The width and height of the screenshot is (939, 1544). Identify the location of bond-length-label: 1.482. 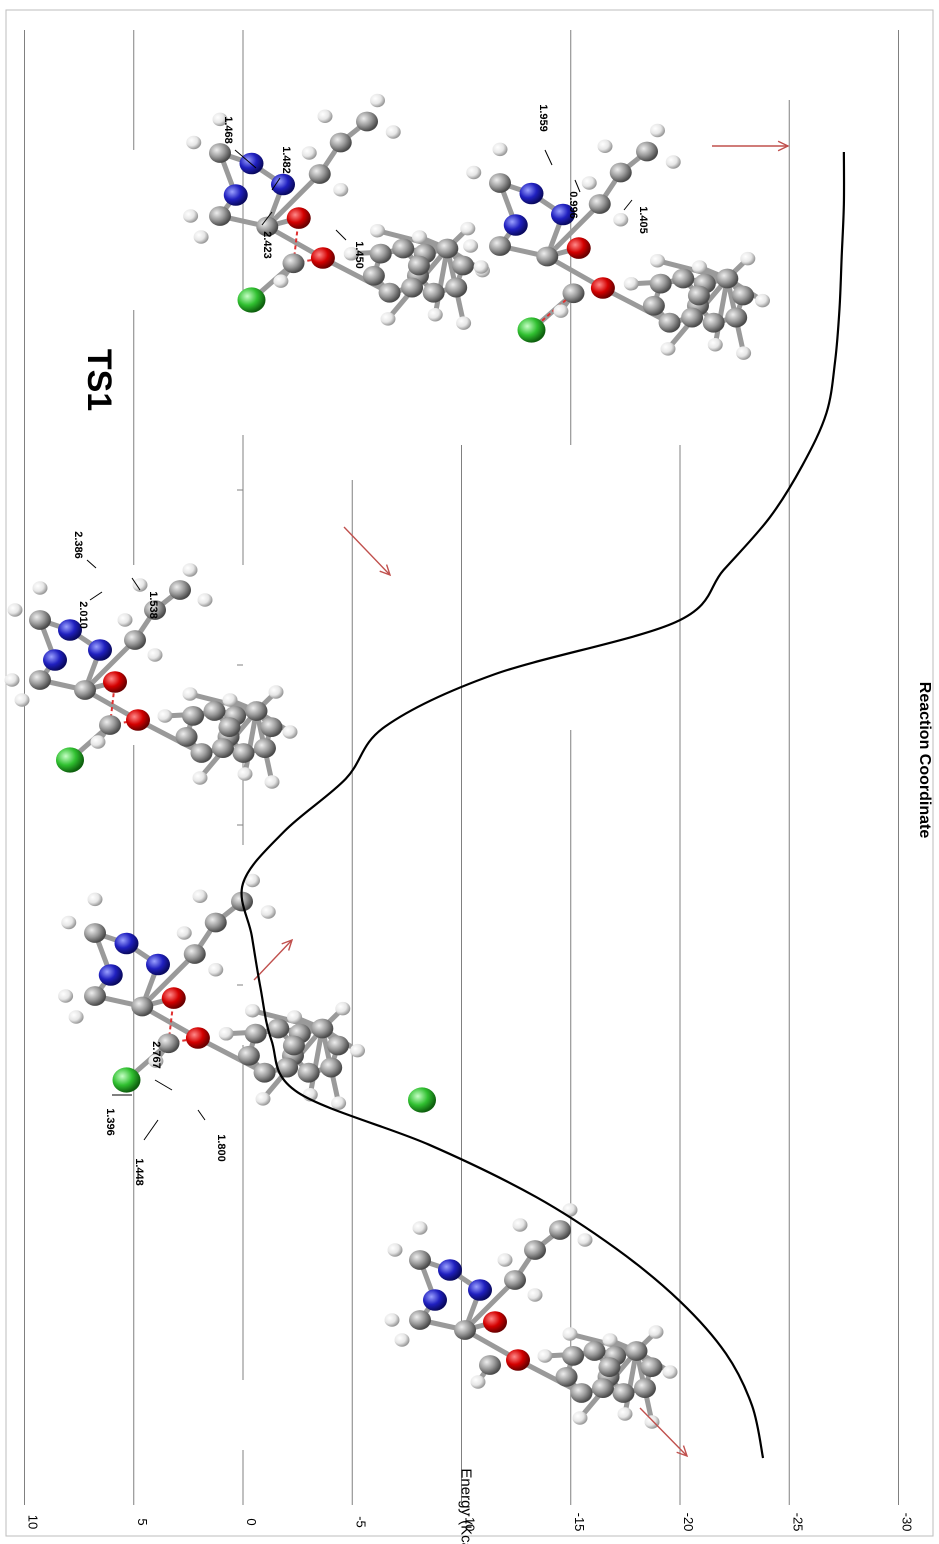
(286, 160).